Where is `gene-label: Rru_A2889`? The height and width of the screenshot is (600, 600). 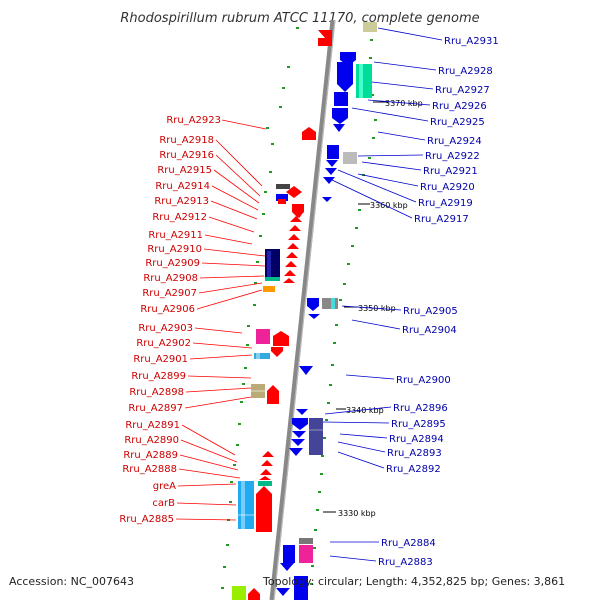 gene-label: Rru_A2889 is located at coordinates (150, 455).